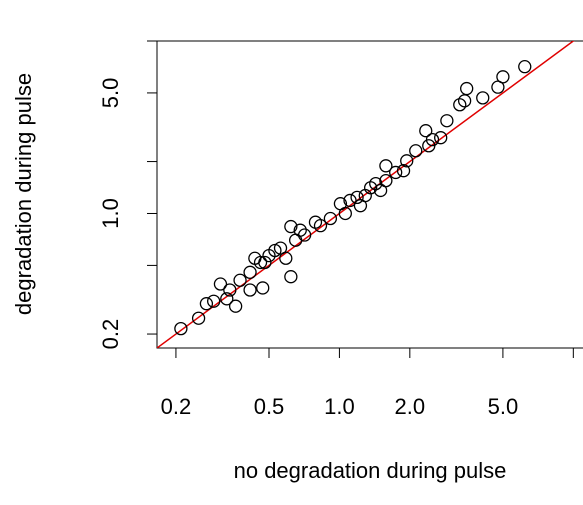 Image resolution: width=583 pixels, height=505 pixels. Describe the element at coordinates (110, 334) in the screenshot. I see `y-tick-label: 0.2` at that location.